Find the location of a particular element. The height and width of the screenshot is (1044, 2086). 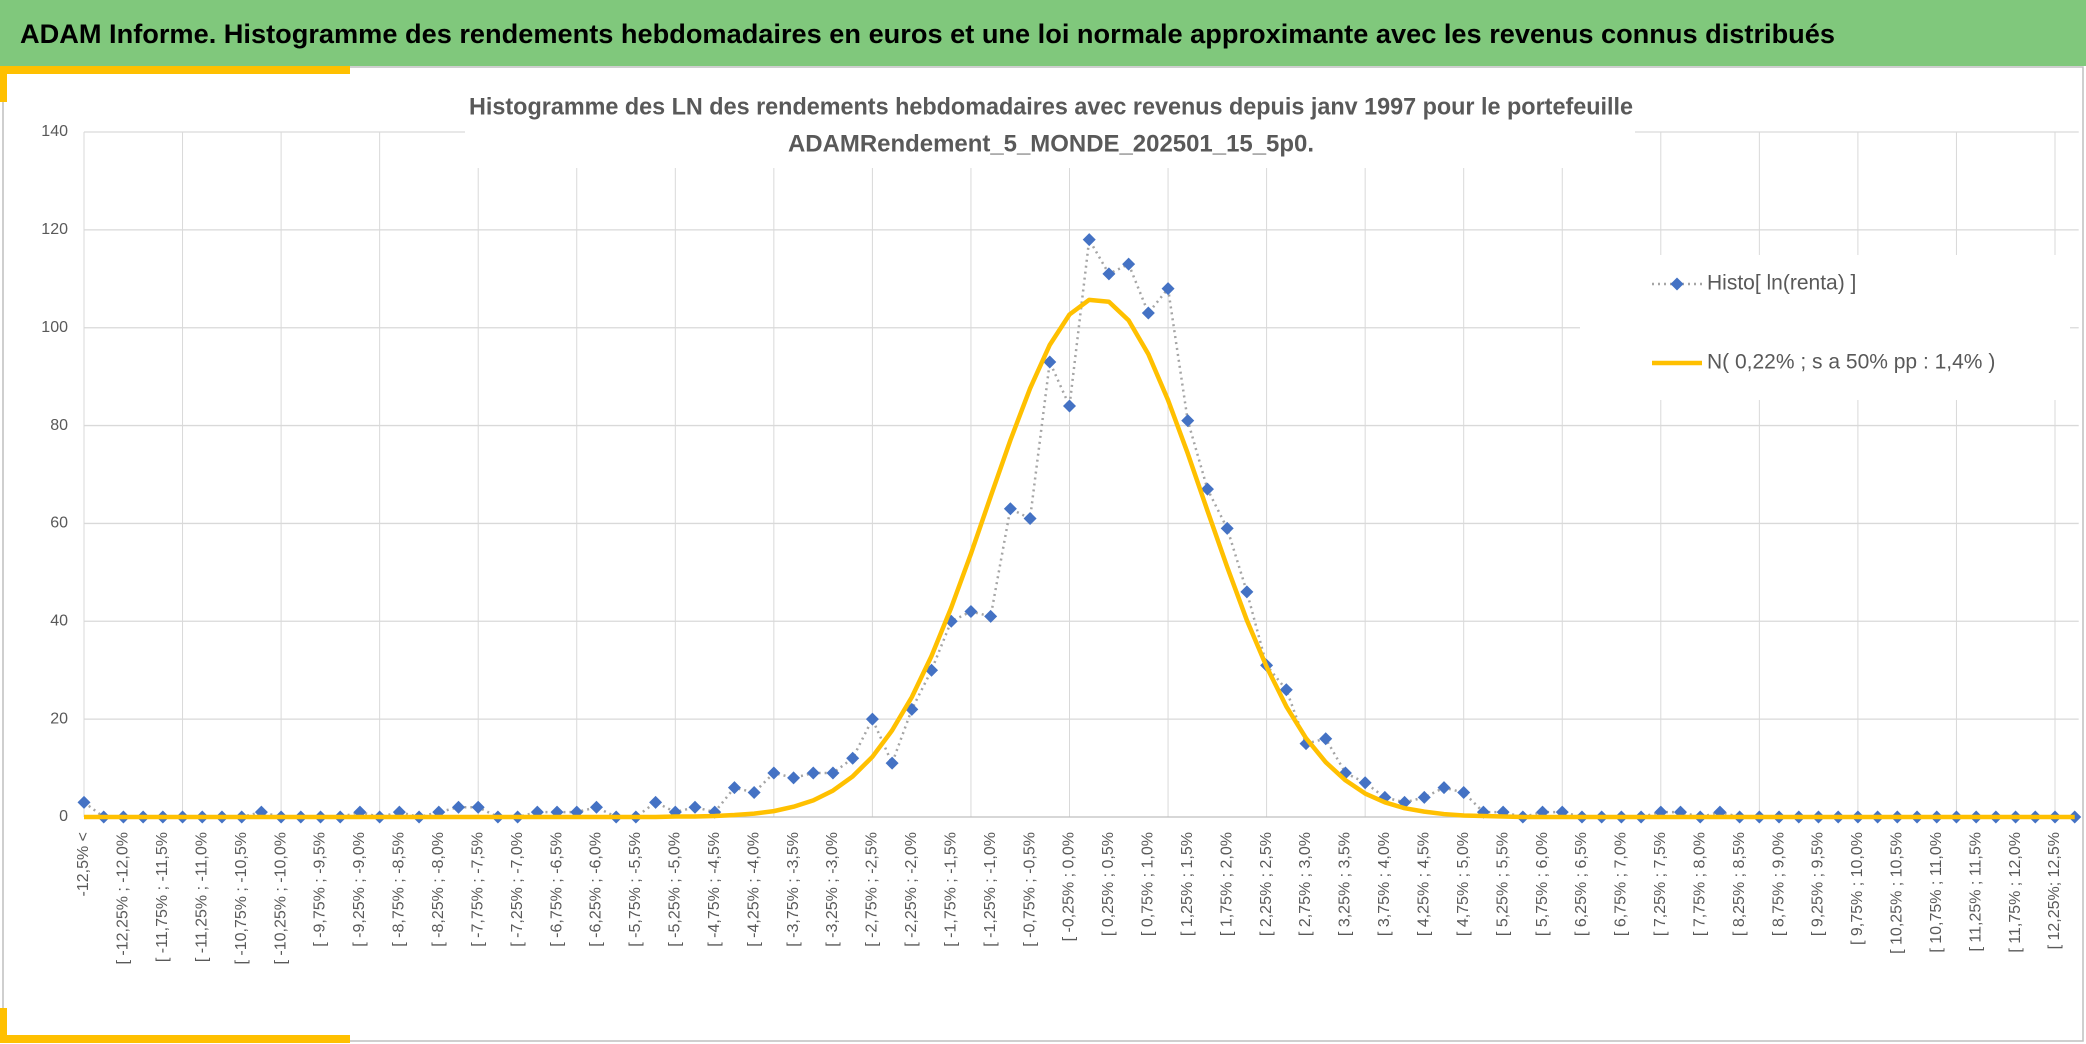

x-tick-label: [ -1,75% ; -1,5% is located at coordinates (950, 889).